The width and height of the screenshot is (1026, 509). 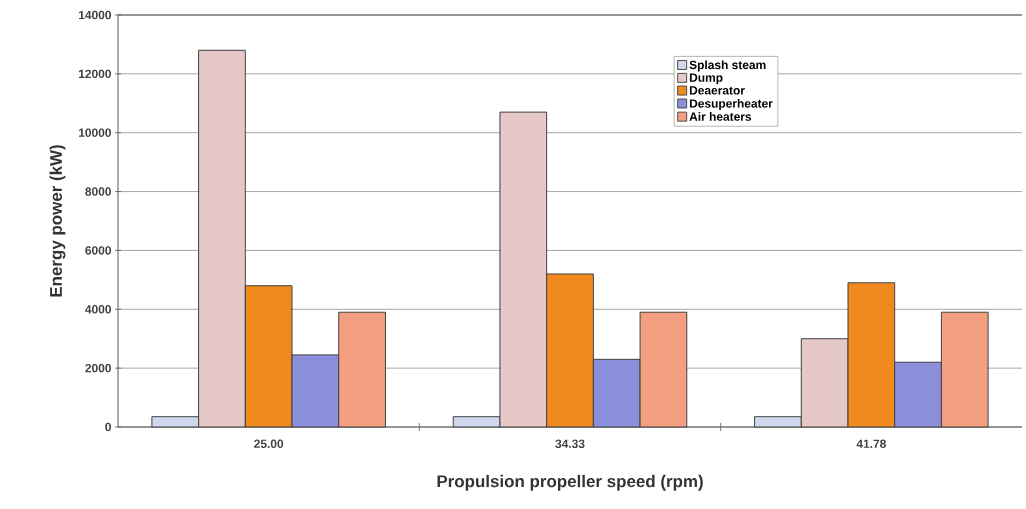 What do you see at coordinates (98, 309) in the screenshot?
I see `y-tick-label: 4000` at bounding box center [98, 309].